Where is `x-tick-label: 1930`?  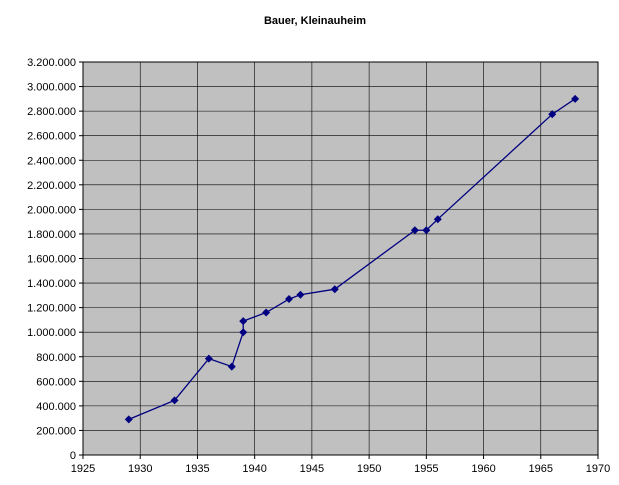 x-tick-label: 1930 is located at coordinates (140, 469).